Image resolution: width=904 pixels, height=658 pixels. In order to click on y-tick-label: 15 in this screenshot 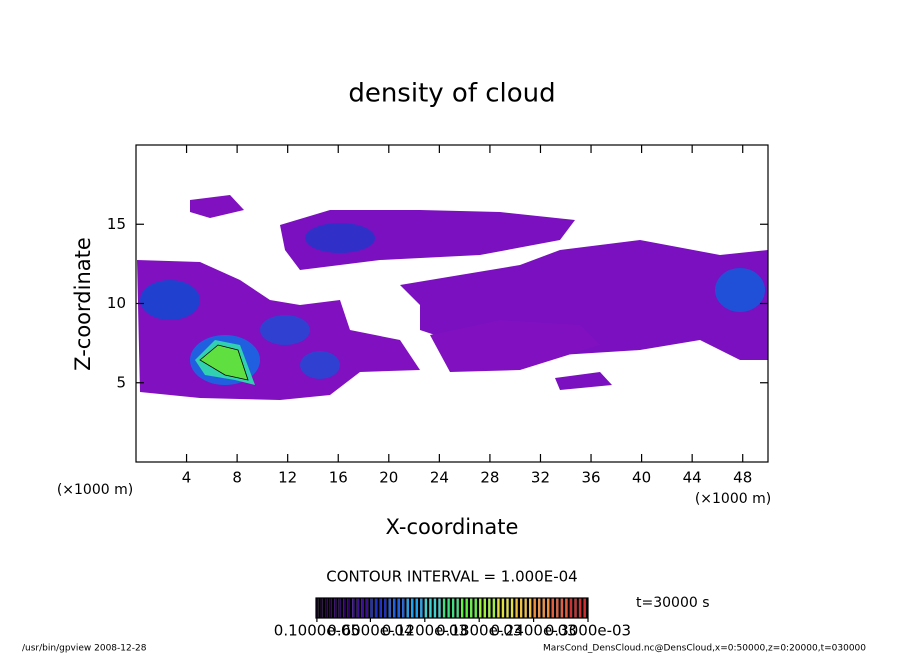, I will do `click(116, 224)`.